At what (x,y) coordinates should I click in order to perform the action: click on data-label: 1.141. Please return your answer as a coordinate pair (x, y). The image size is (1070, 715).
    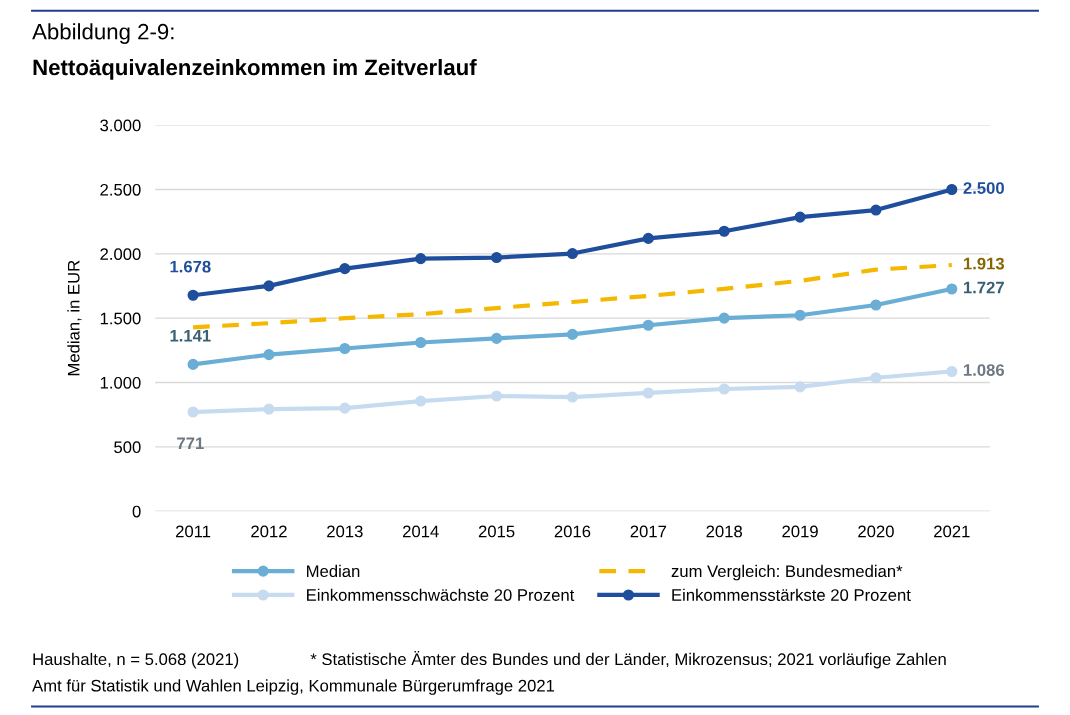
    Looking at the image, I should click on (190, 336).